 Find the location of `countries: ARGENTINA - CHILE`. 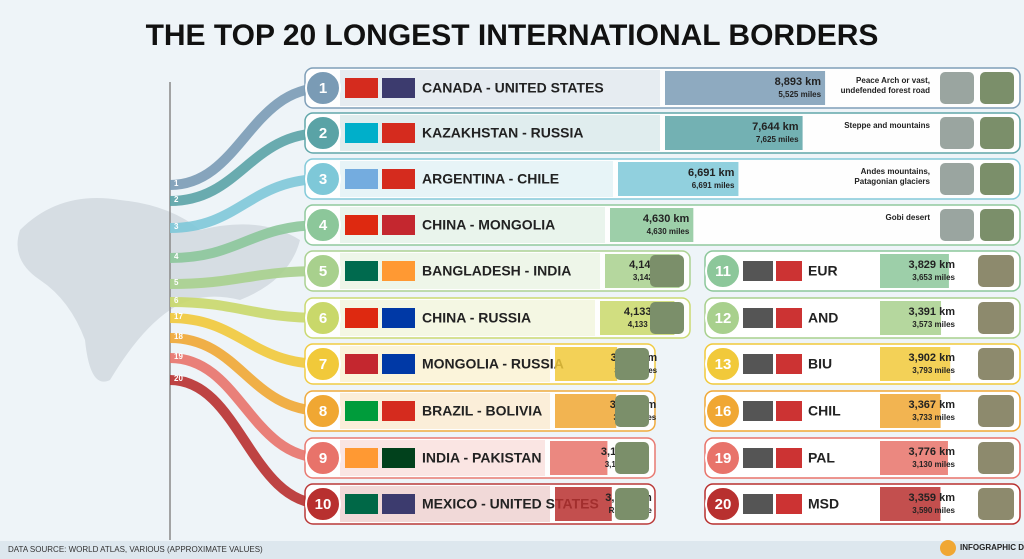

countries: ARGENTINA - CHILE is located at coordinates (490, 179).